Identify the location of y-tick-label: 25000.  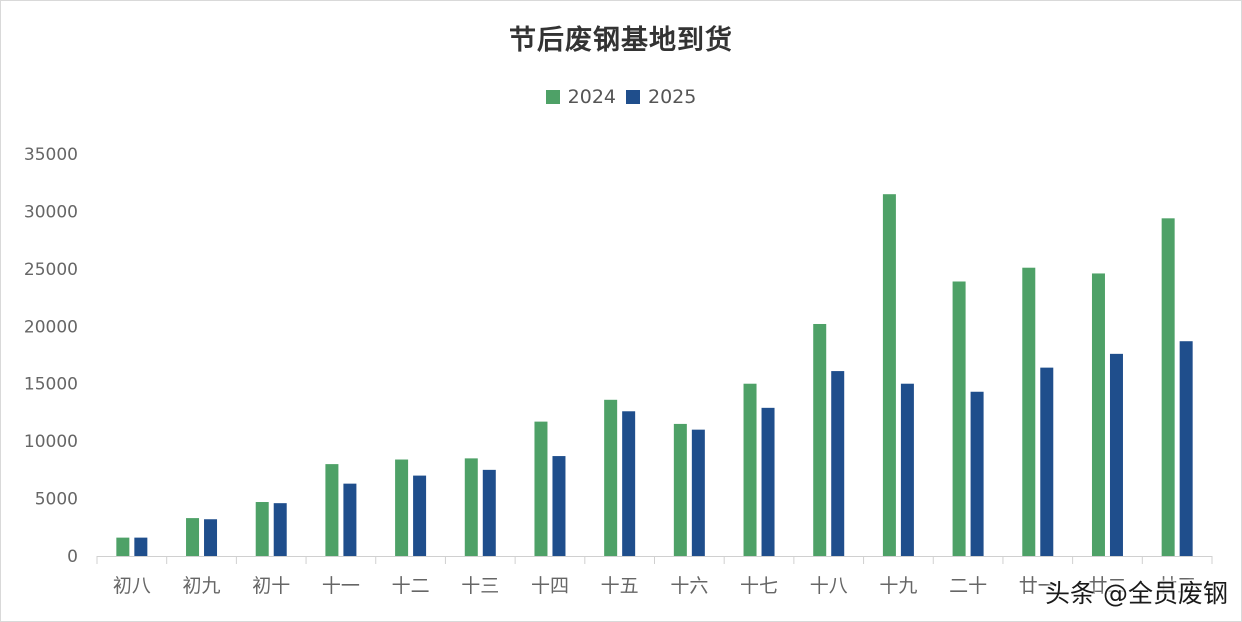
(51, 270).